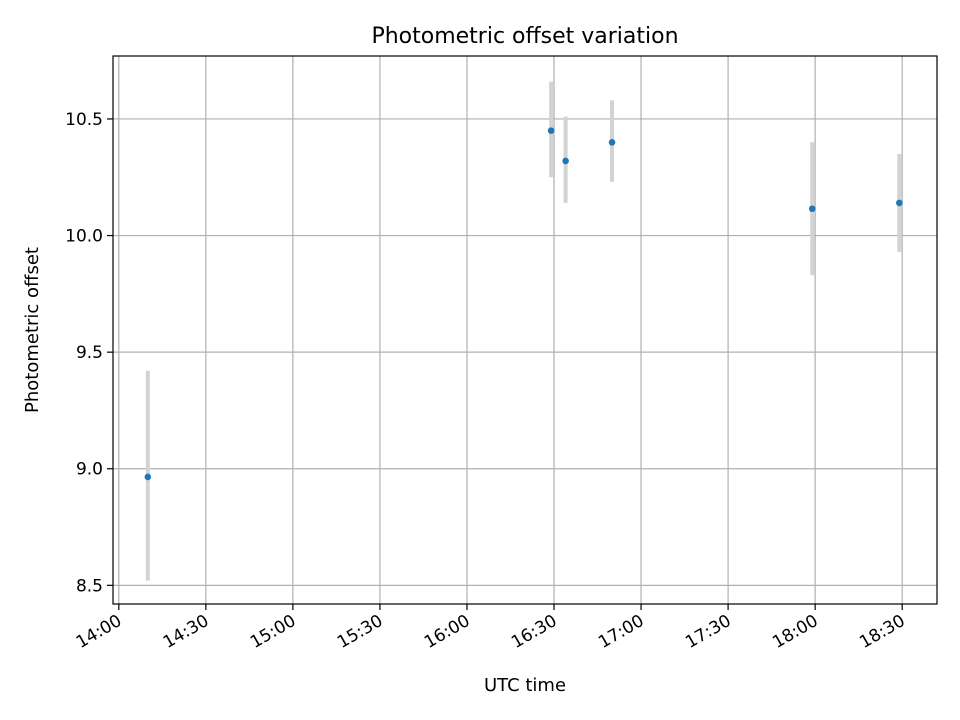  Describe the element at coordinates (360, 632) in the screenshot. I see `x-tick-label: 15:30` at that location.